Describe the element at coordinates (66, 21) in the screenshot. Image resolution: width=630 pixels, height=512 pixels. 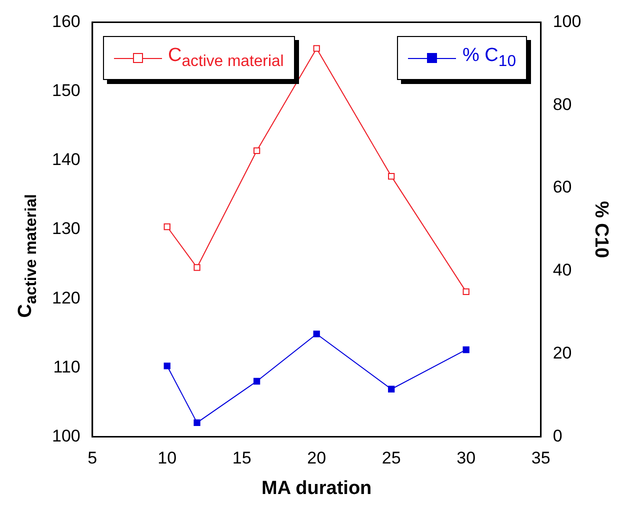
I see `y-tick-label: 160` at that location.